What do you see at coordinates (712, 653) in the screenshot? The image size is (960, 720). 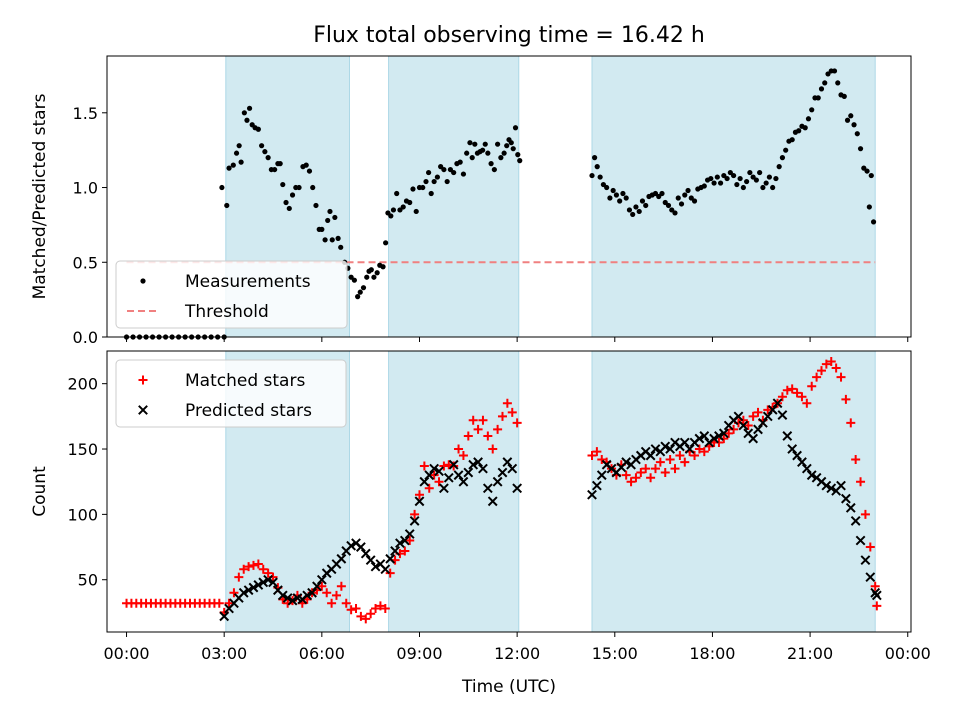 I see `x-tick-label: 18:00` at bounding box center [712, 653].